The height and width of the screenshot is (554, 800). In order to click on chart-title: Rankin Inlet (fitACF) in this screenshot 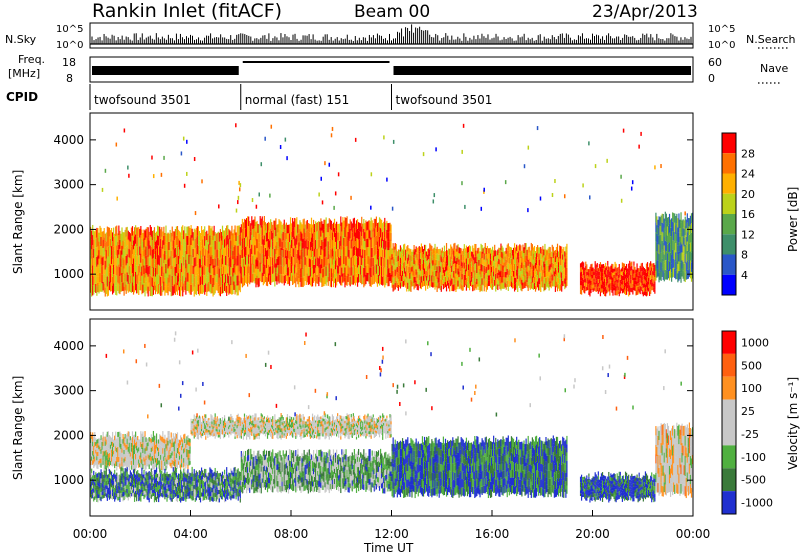, I will do `click(187, 11)`.